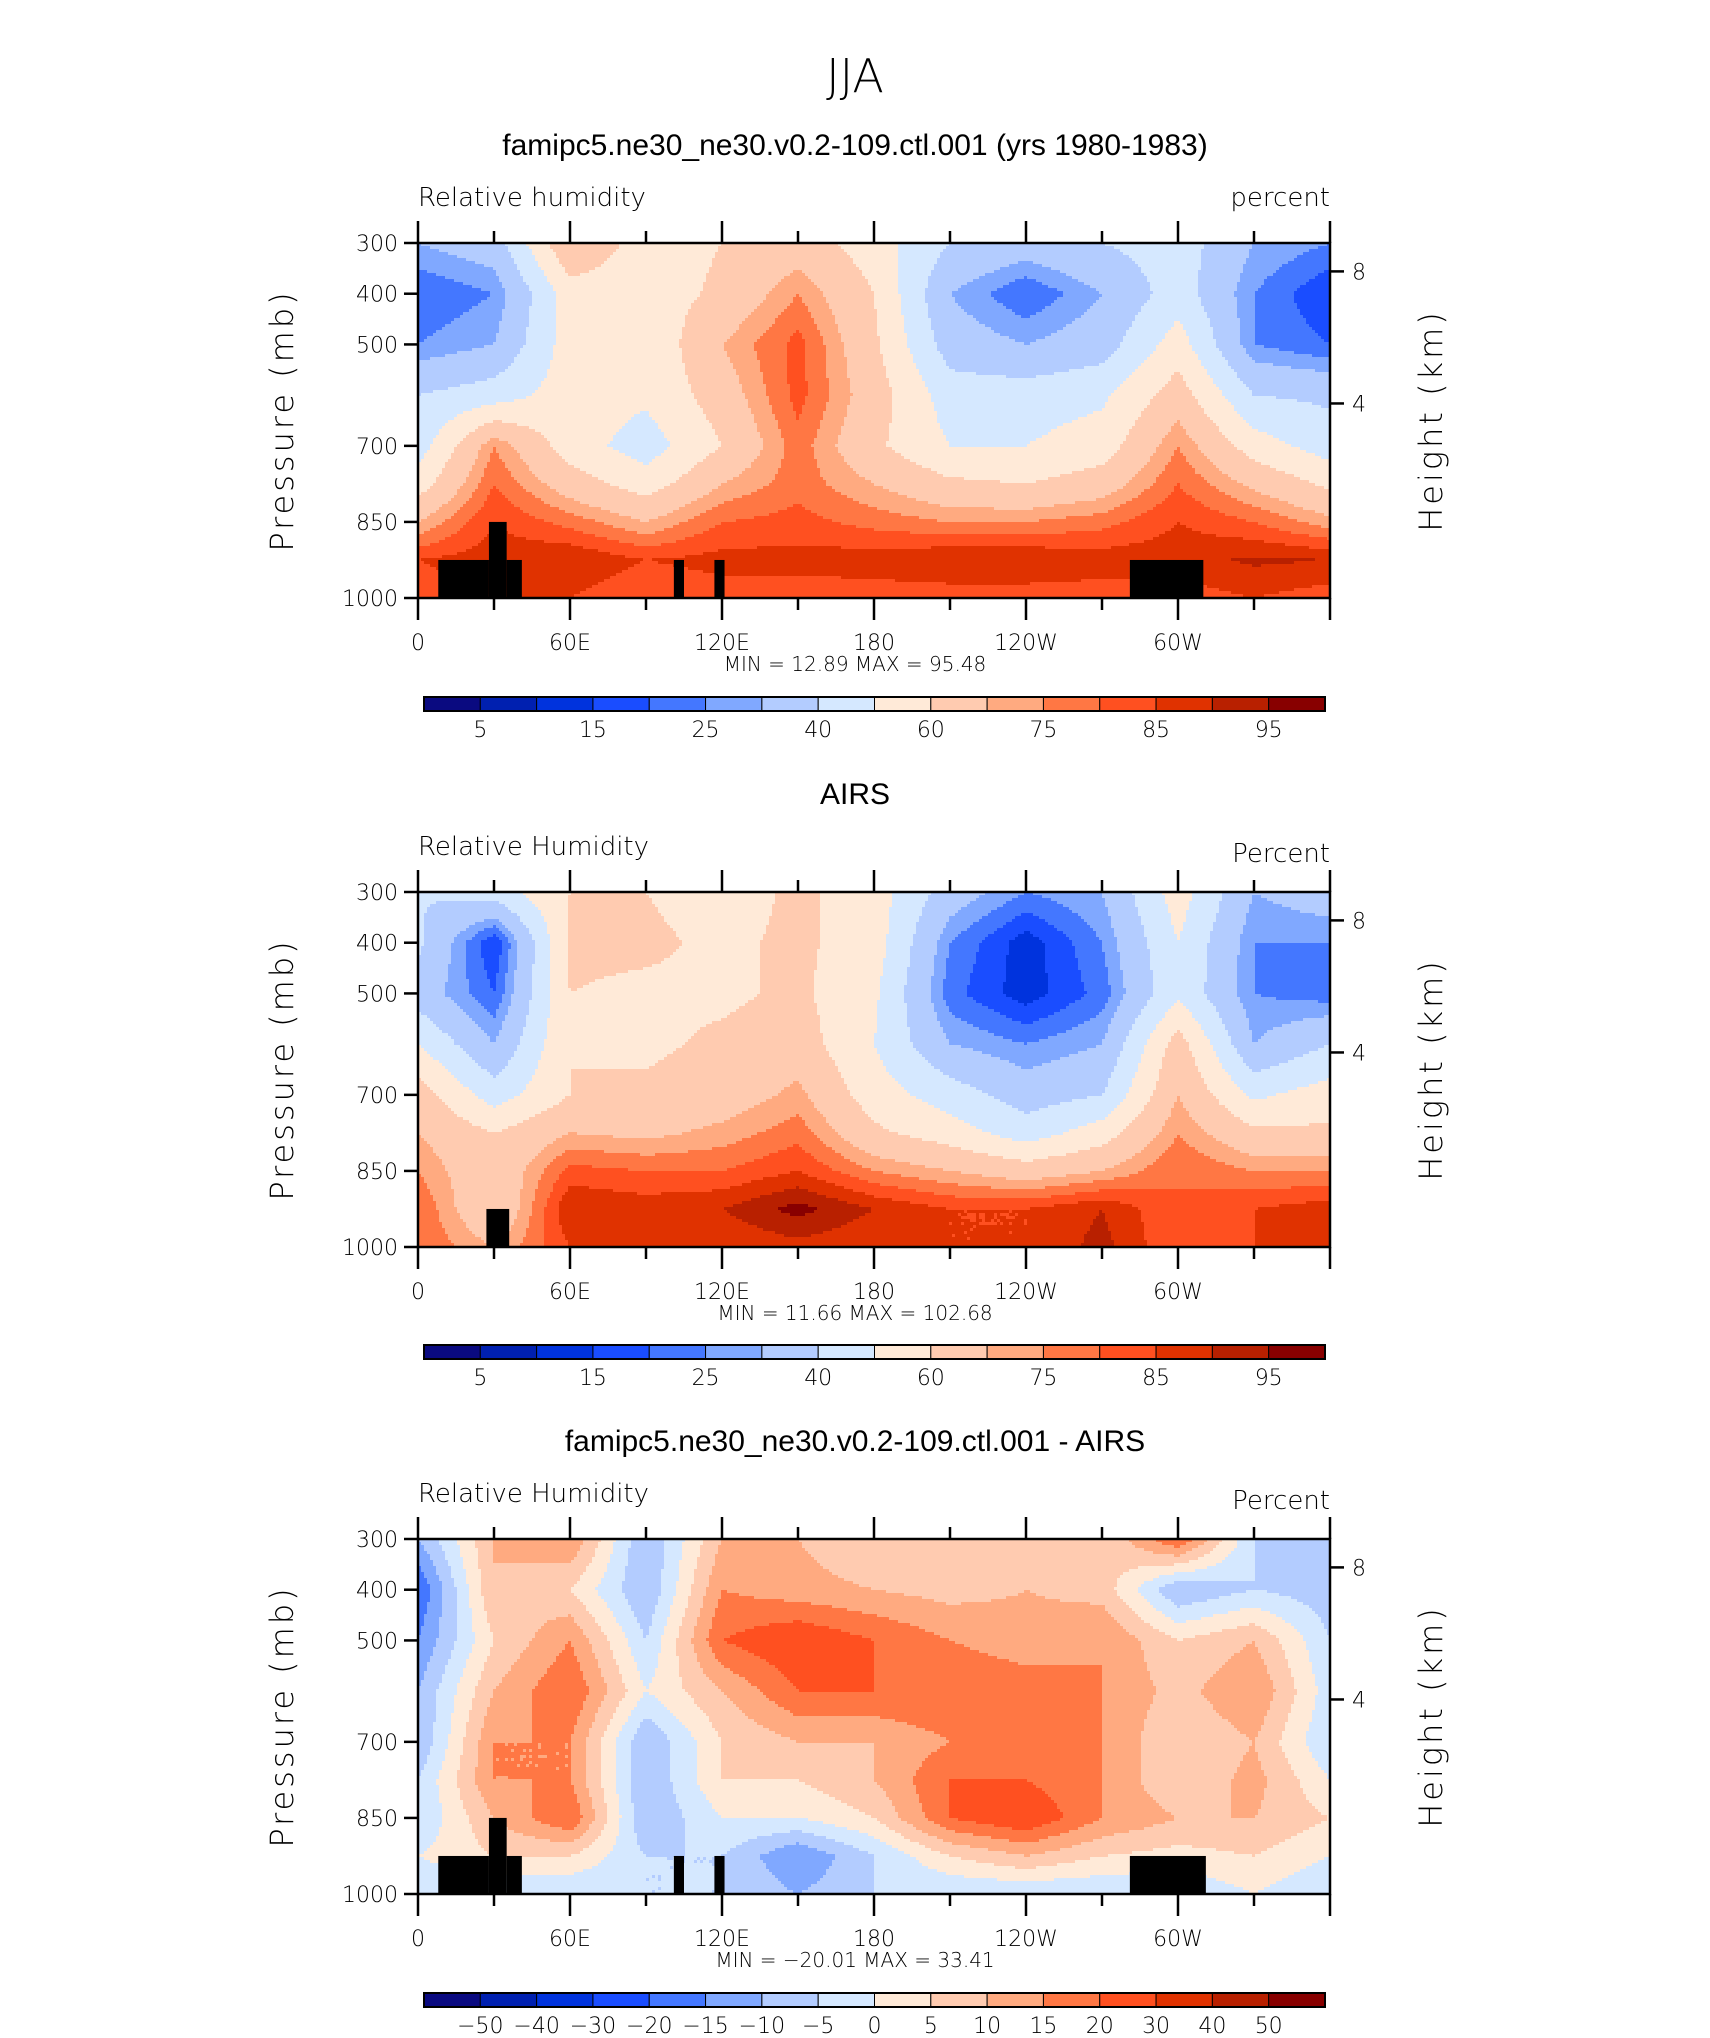  Describe the element at coordinates (1297, 1352) in the screenshot. I see `colorbar-swatch` at that location.